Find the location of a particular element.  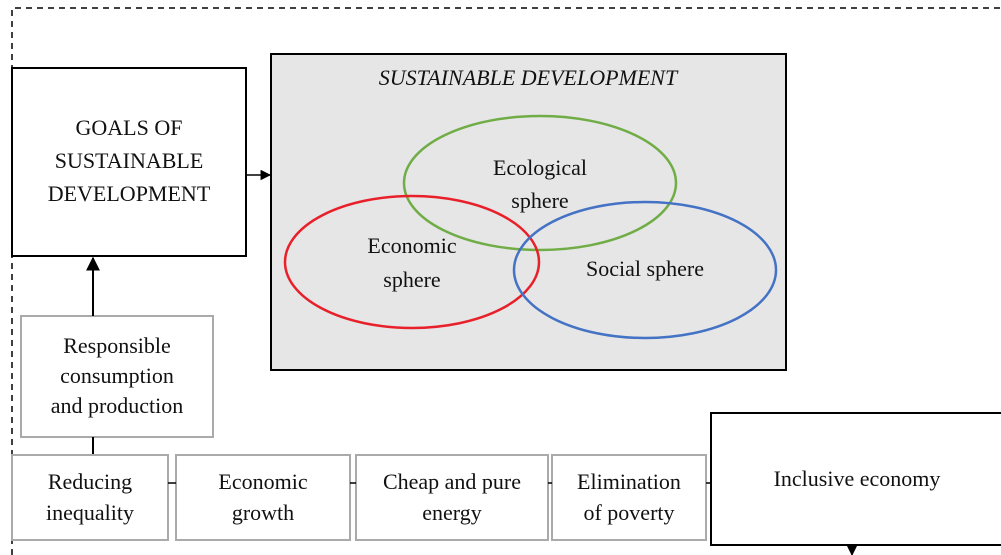

goals-box is located at coordinates (129, 162).